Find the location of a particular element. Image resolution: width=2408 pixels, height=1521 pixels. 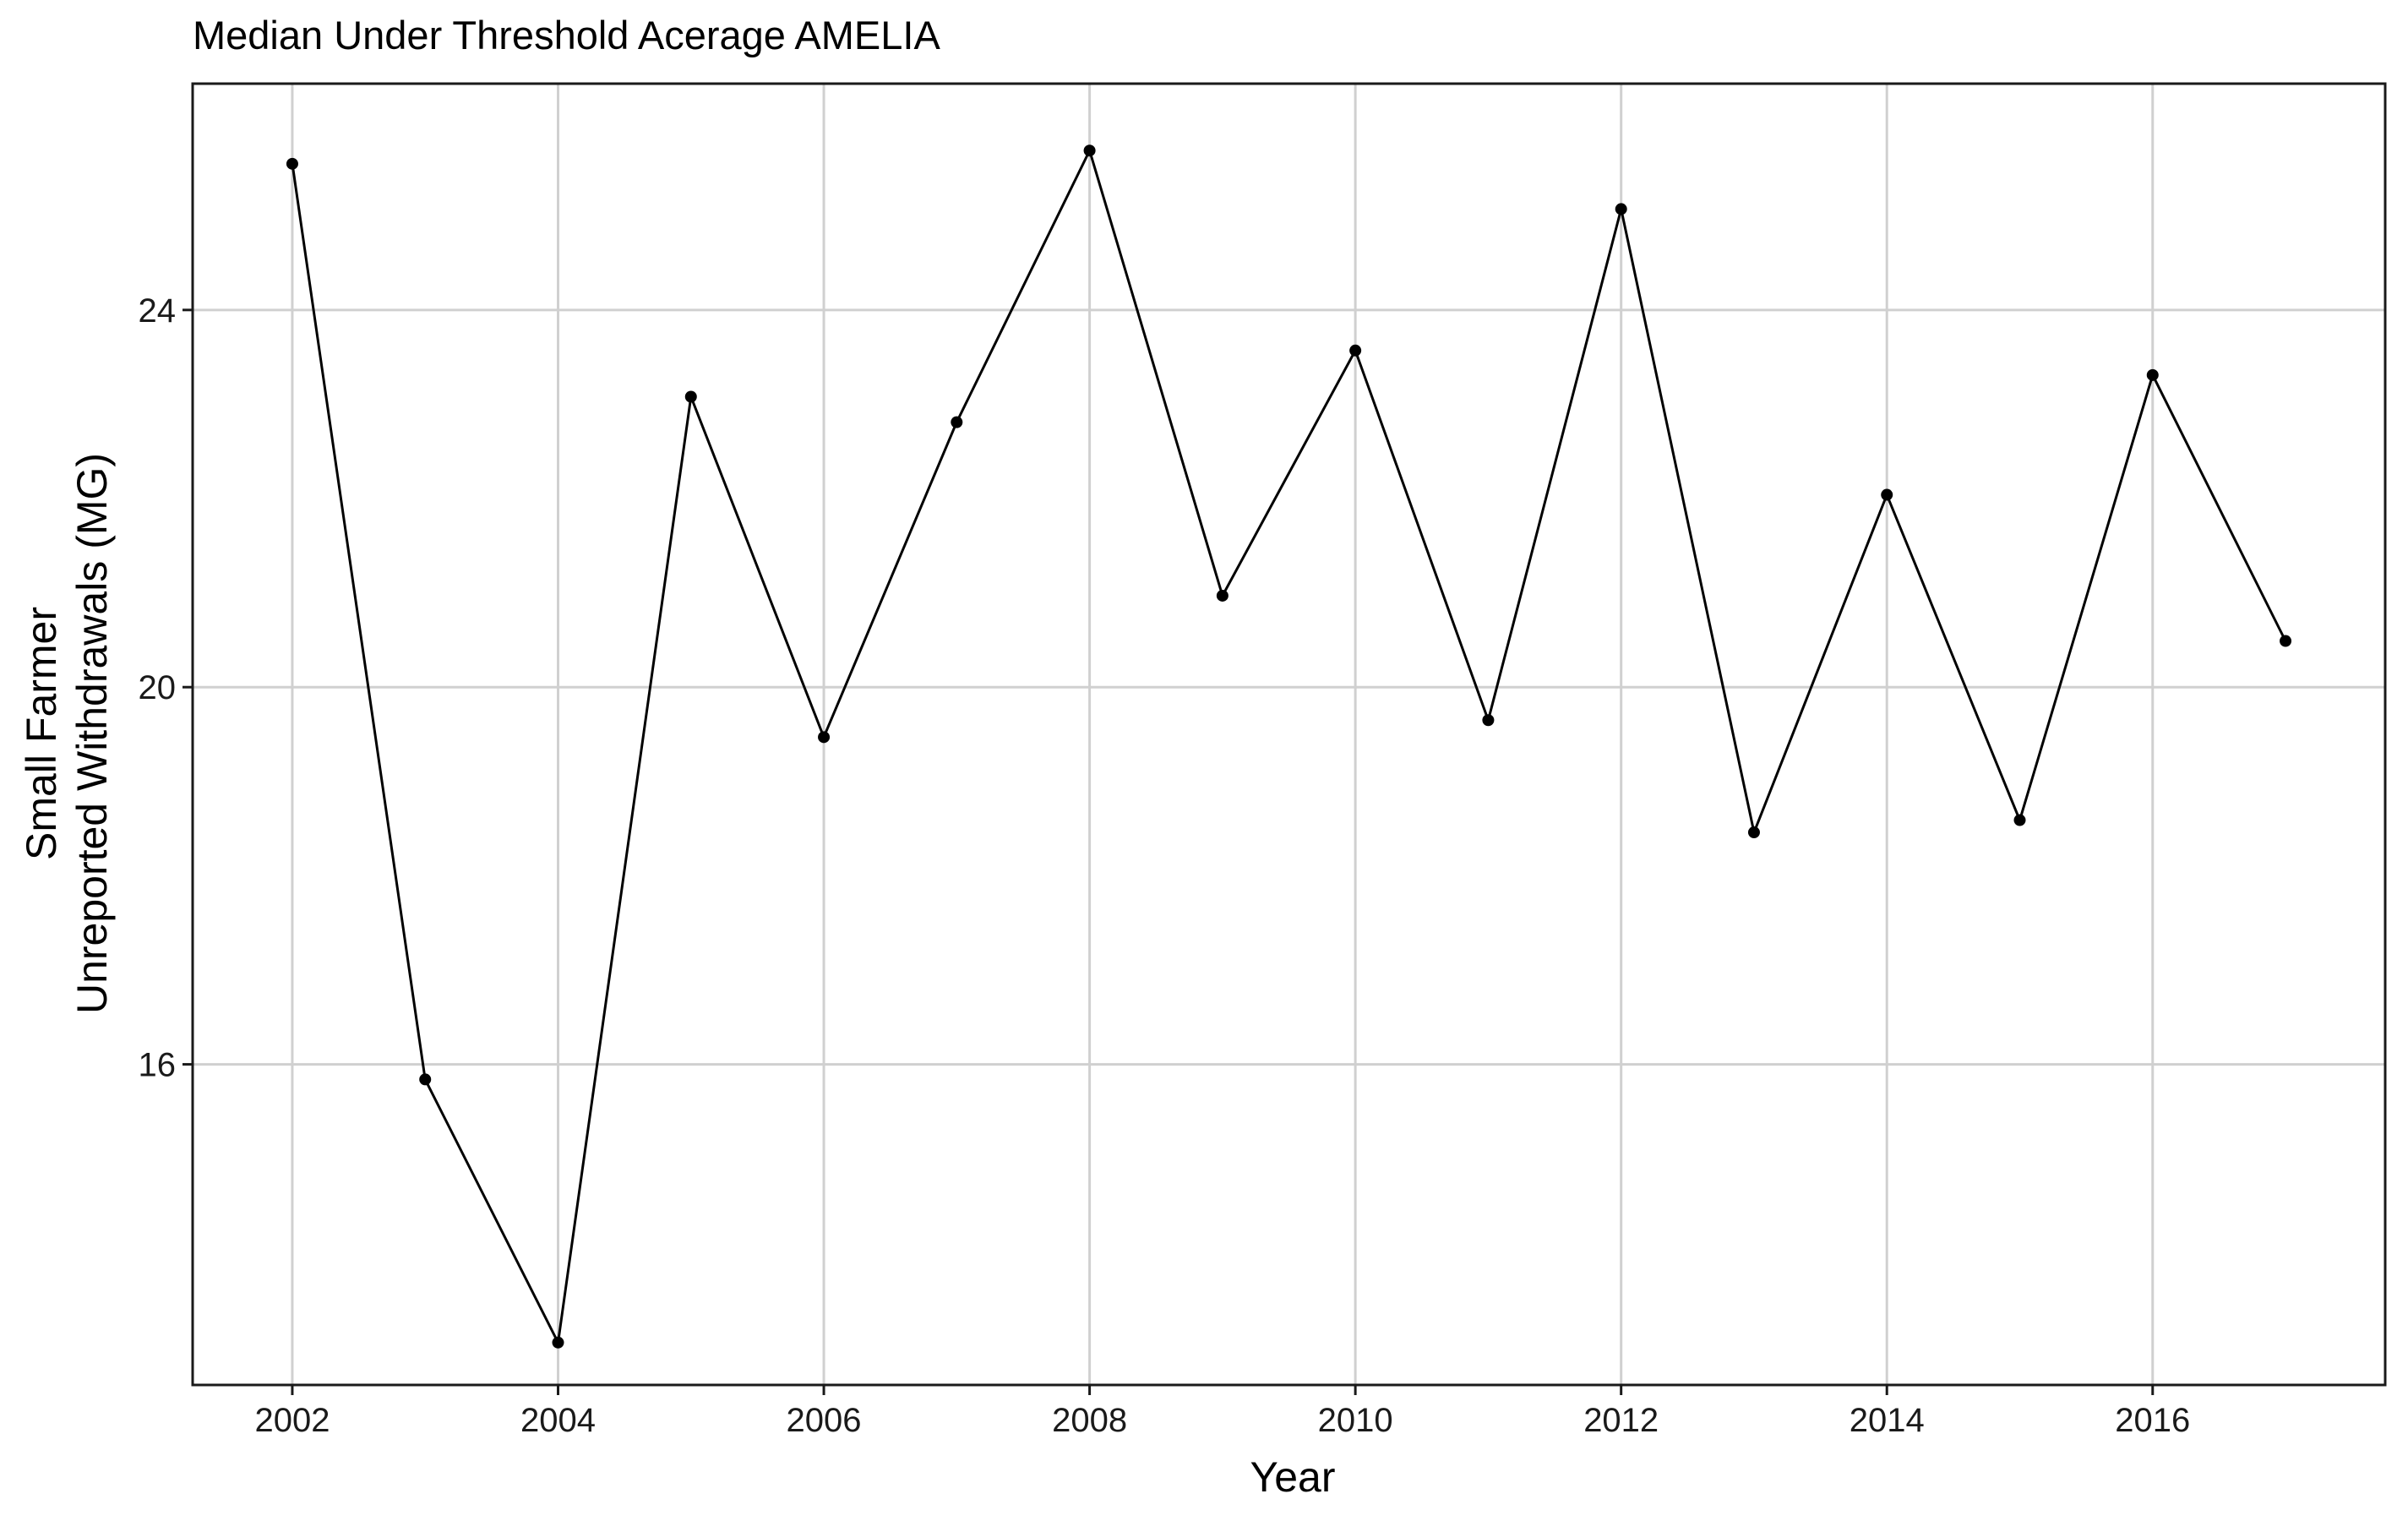

y-tick-label: 20 is located at coordinates (158, 687).